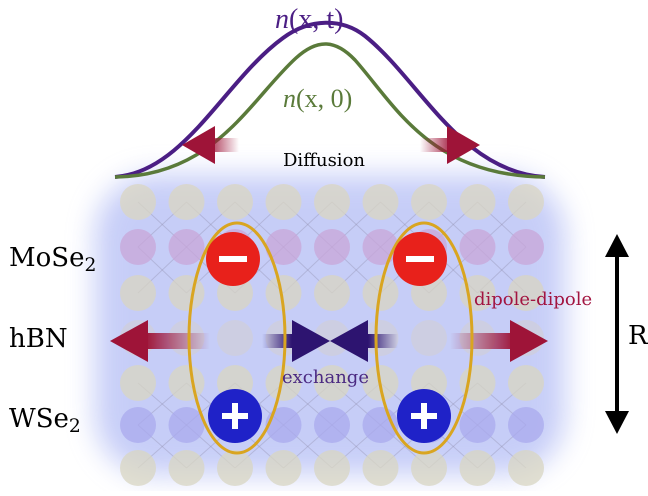 The width and height of the screenshot is (648, 496). I want to click on label-n-x0: n(x, 0), so click(318, 98).